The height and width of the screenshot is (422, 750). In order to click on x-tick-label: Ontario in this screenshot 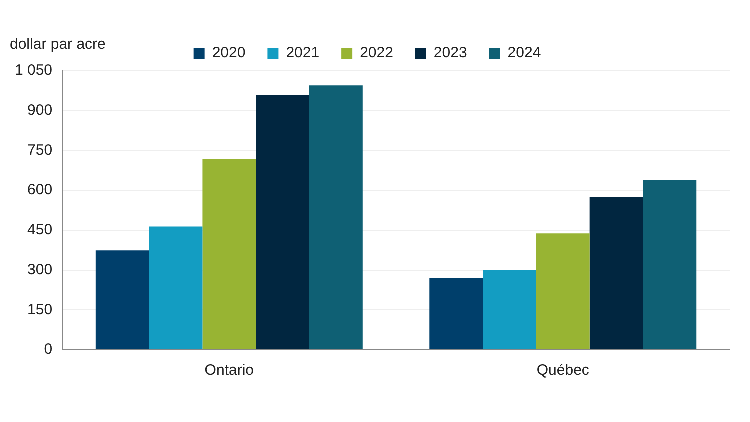, I will do `click(229, 371)`.